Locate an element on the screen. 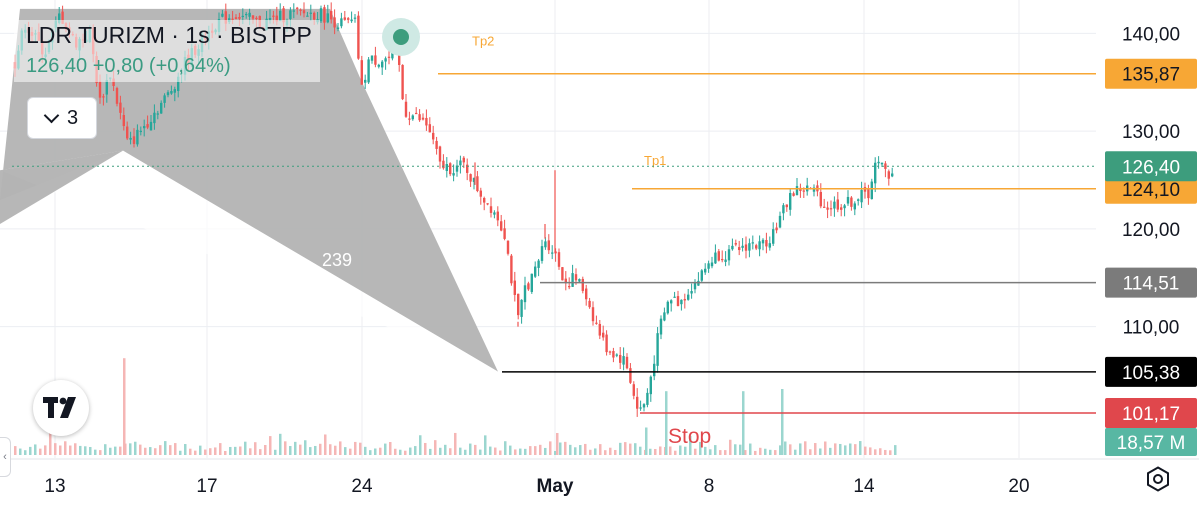 This screenshot has height=513, width=1199. pattern-ratio-label: 239 is located at coordinates (337, 260).